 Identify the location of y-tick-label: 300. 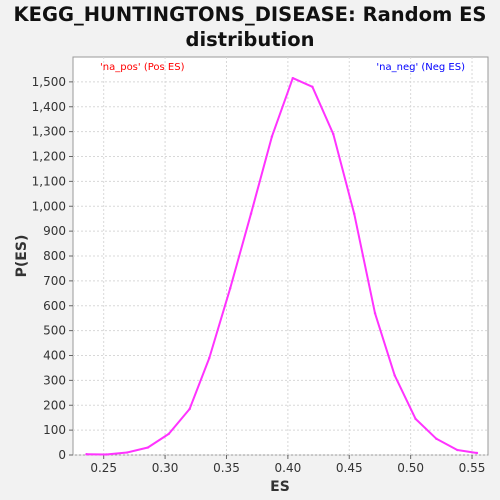
(54, 380).